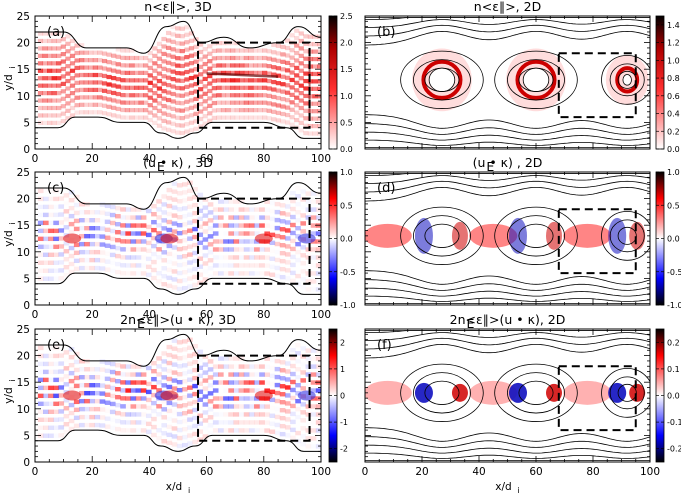 This screenshot has width=681, height=493. What do you see at coordinates (535, 472) in the screenshot?
I see `x-tick-label: 60` at bounding box center [535, 472].